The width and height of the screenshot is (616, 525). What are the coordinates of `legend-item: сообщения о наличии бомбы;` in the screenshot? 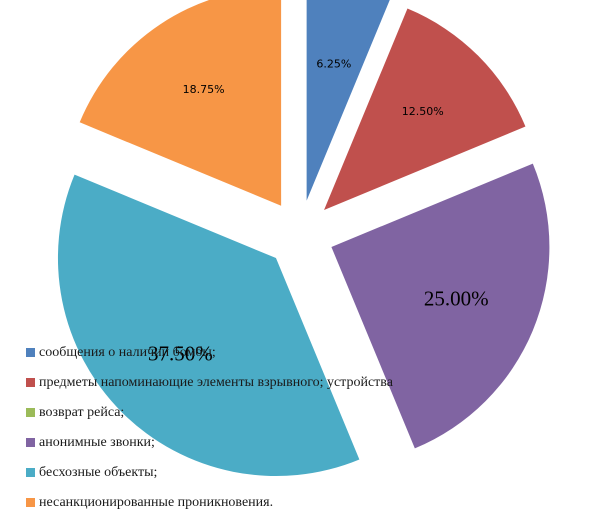 It's located at (209, 358).